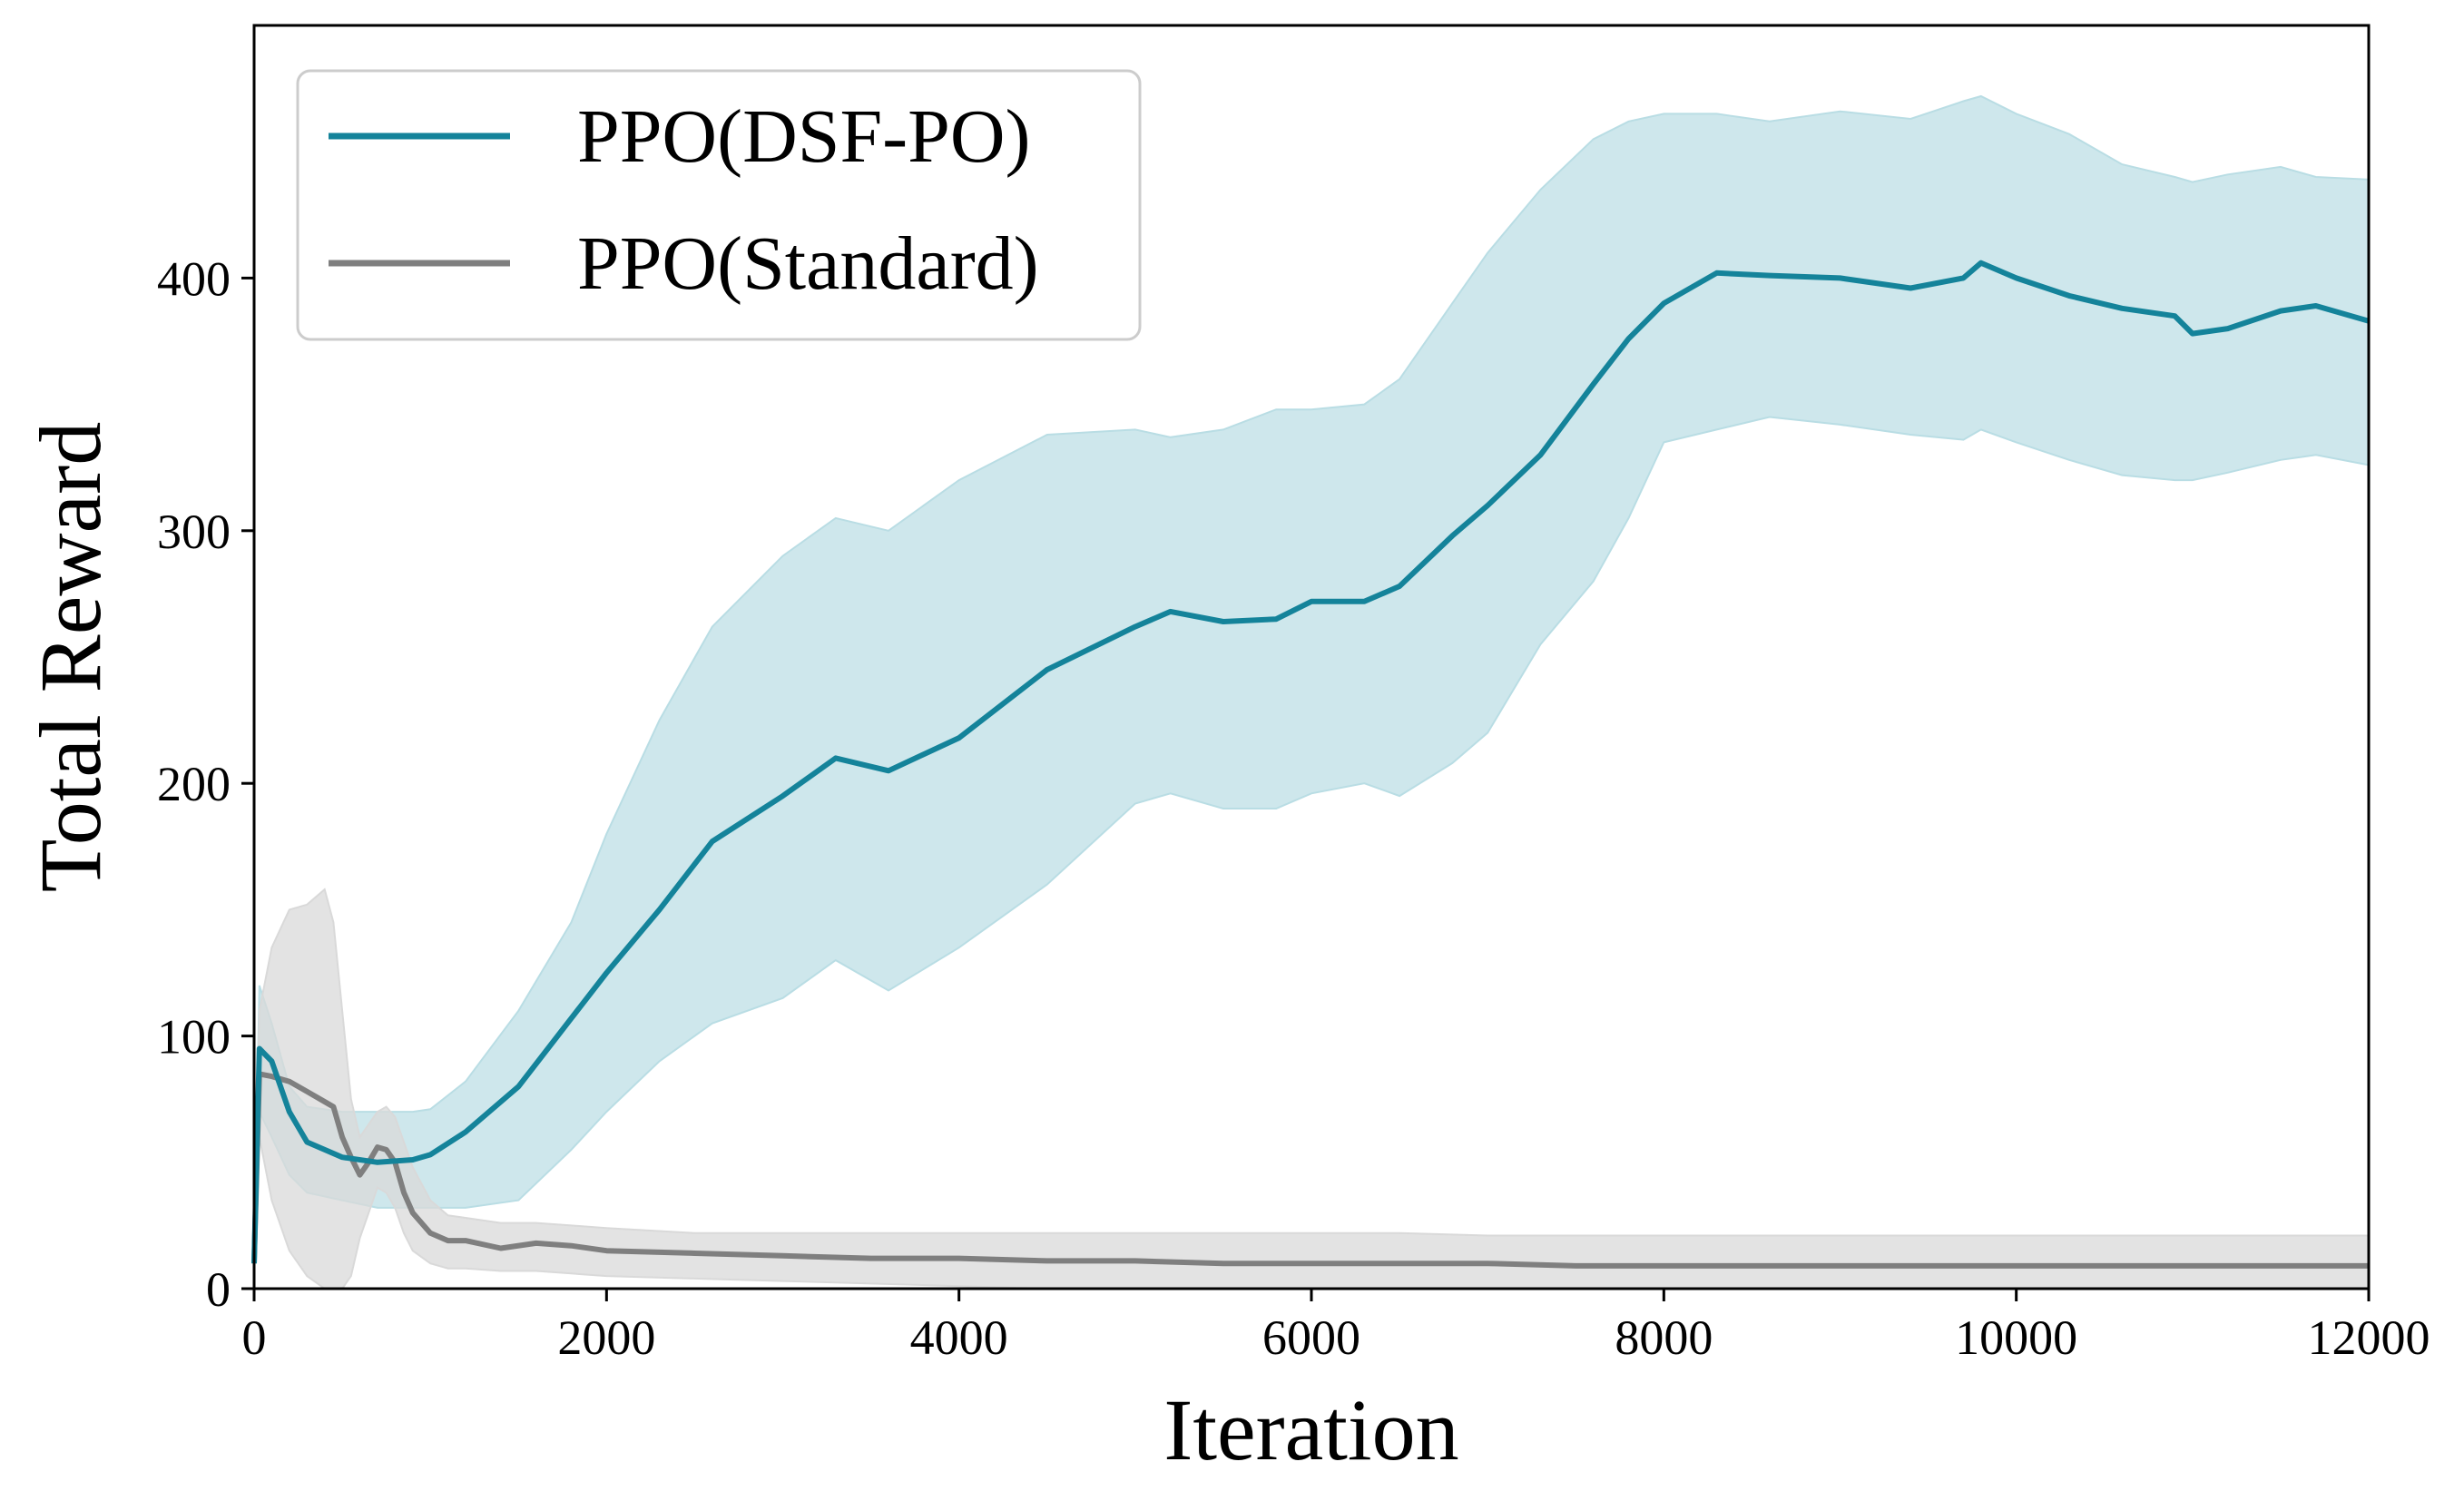 This screenshot has width=2464, height=1501. I want to click on y-tick-label: 0, so click(218, 1289).